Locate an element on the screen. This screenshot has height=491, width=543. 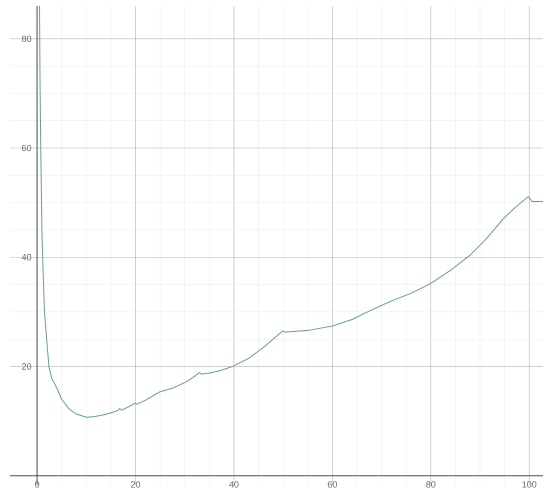
y-tick-label: 60 is located at coordinates (27, 148).